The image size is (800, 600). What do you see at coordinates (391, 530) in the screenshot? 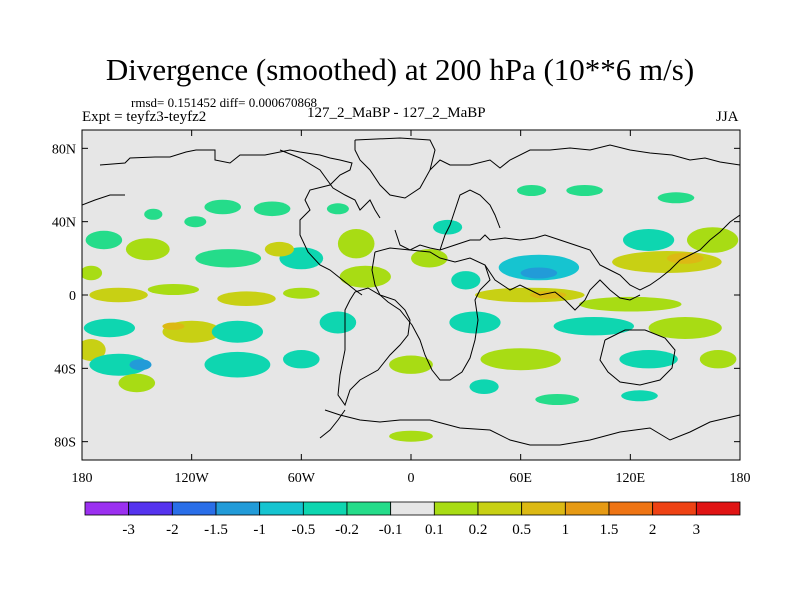
I see `colorbar-label: -0.1` at bounding box center [391, 530].